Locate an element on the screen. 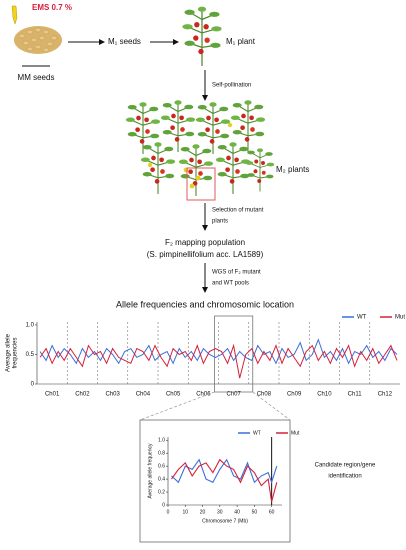 Image resolution: width=406 pixels, height=550 pixels. x-tick-label: Ch05 is located at coordinates (173, 395).